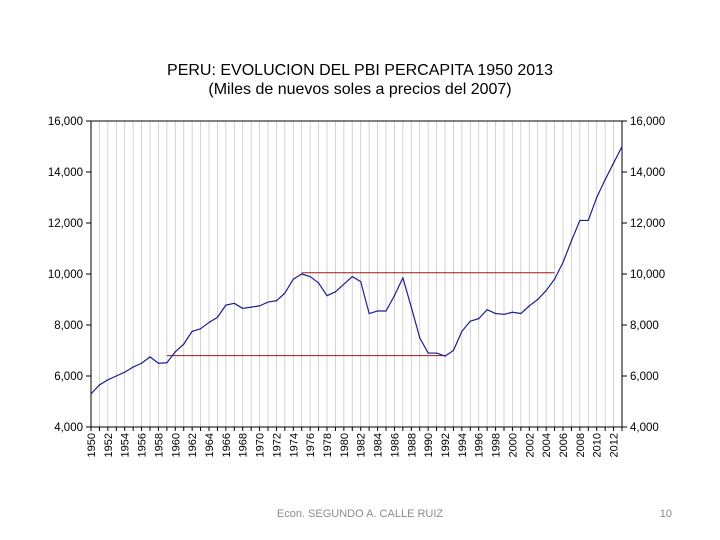 Image resolution: width=720 pixels, height=540 pixels. What do you see at coordinates (294, 445) in the screenshot?
I see `x-tick-label: 1974` at bounding box center [294, 445].